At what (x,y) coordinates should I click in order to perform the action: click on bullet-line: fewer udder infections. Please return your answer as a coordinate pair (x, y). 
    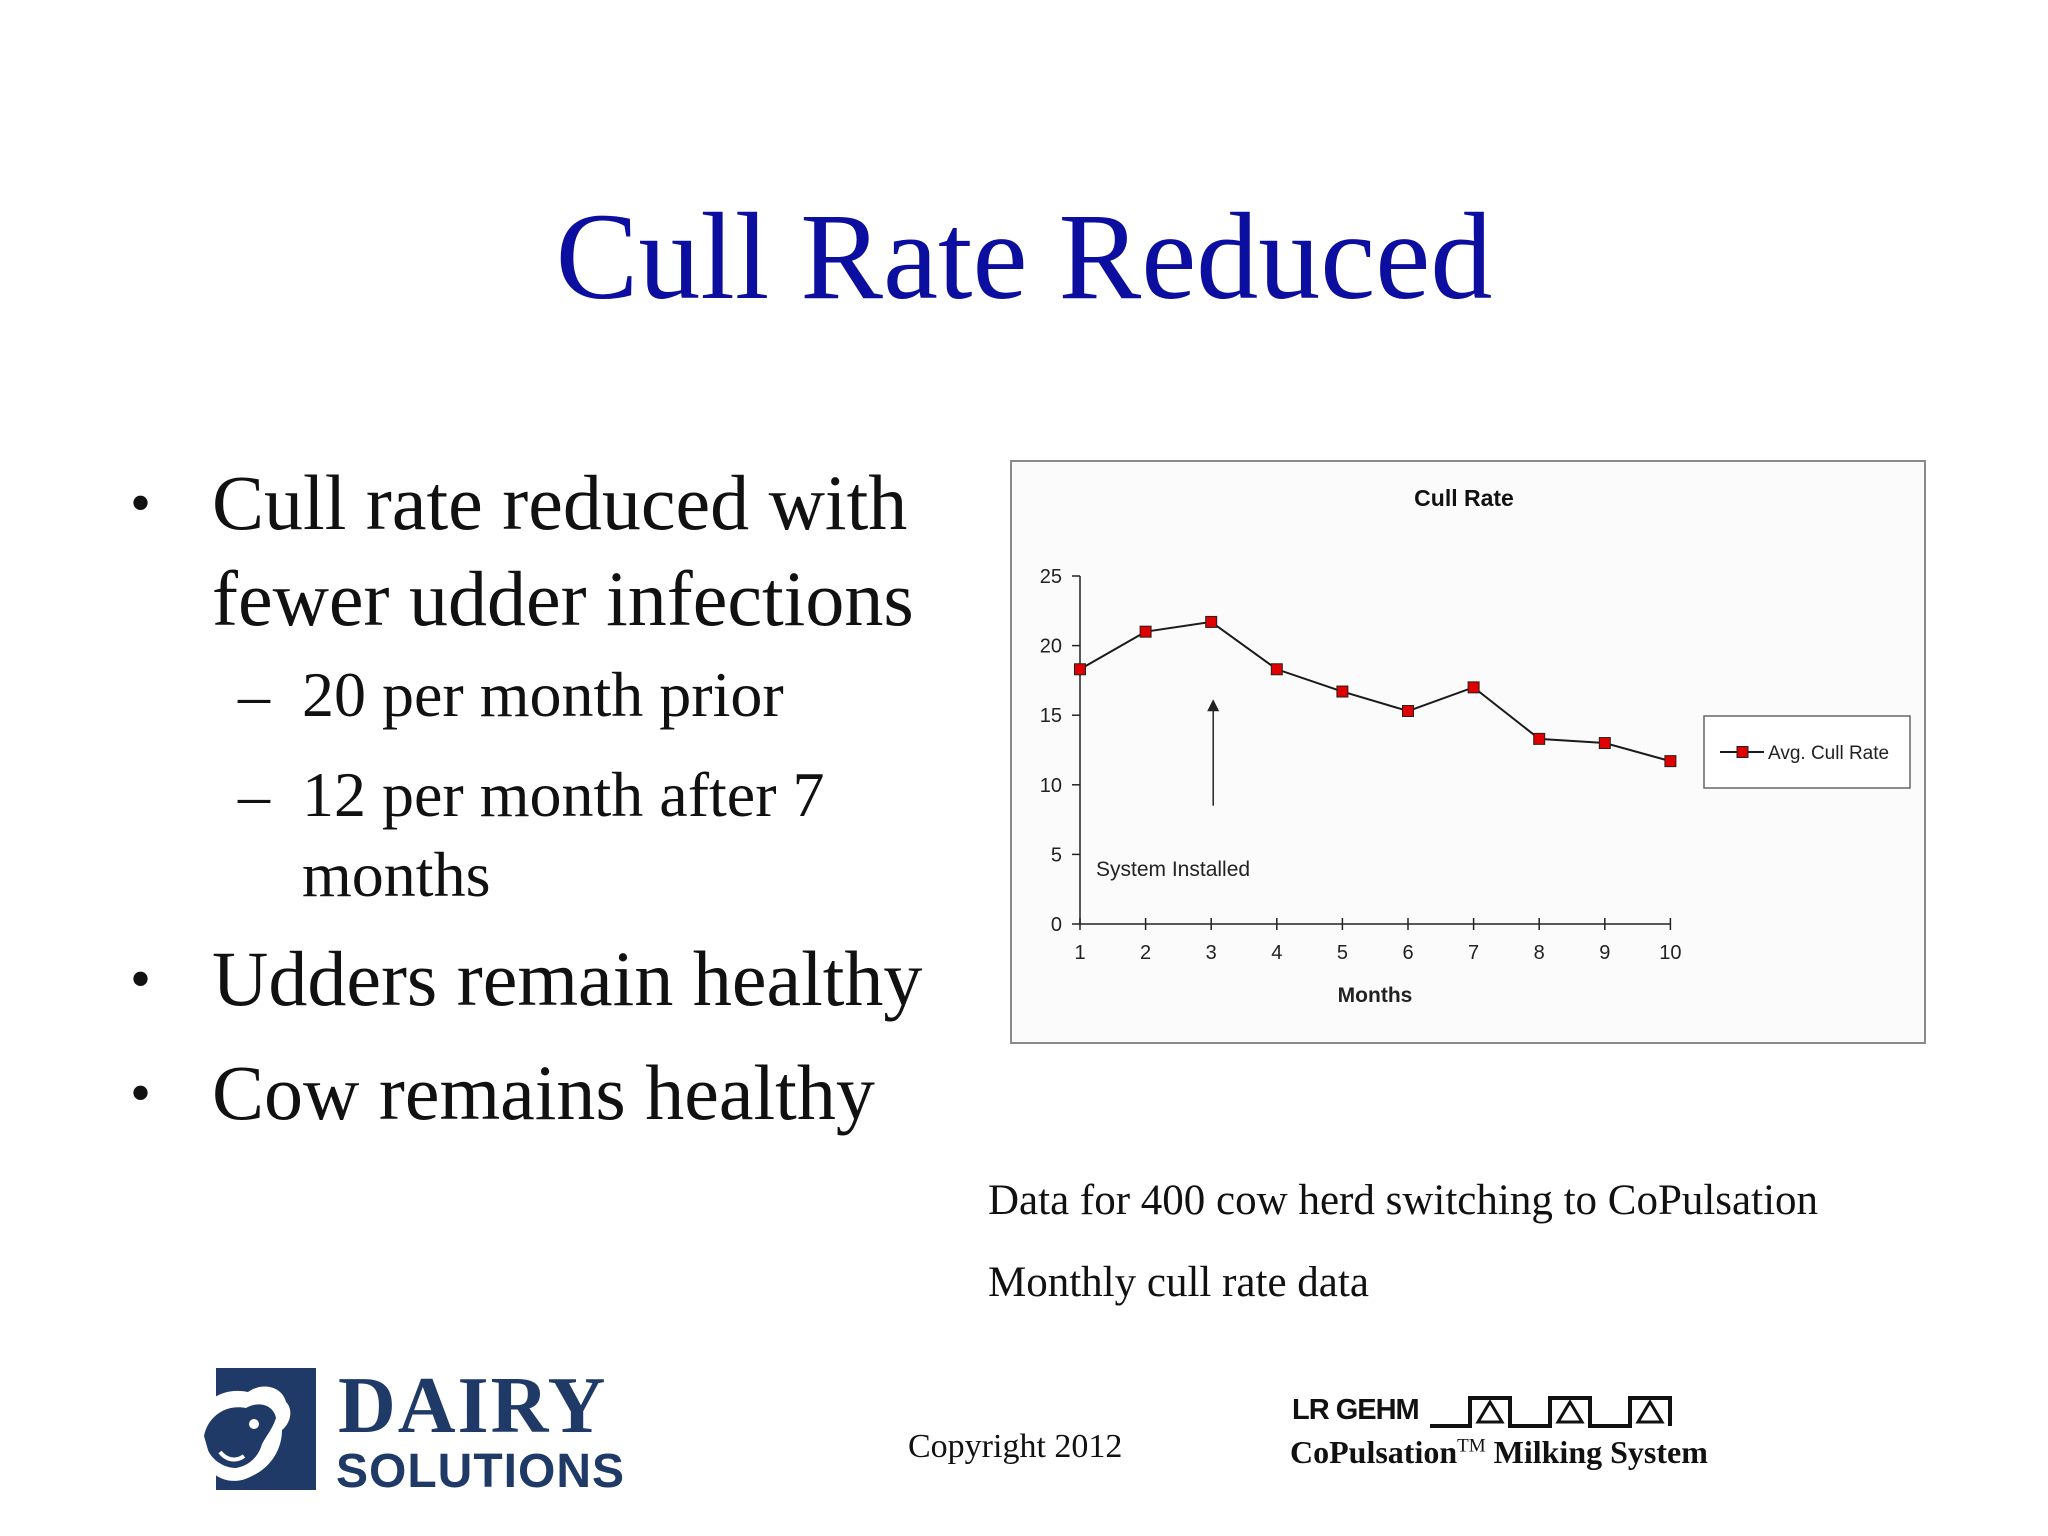
    Looking at the image, I should click on (563, 598).